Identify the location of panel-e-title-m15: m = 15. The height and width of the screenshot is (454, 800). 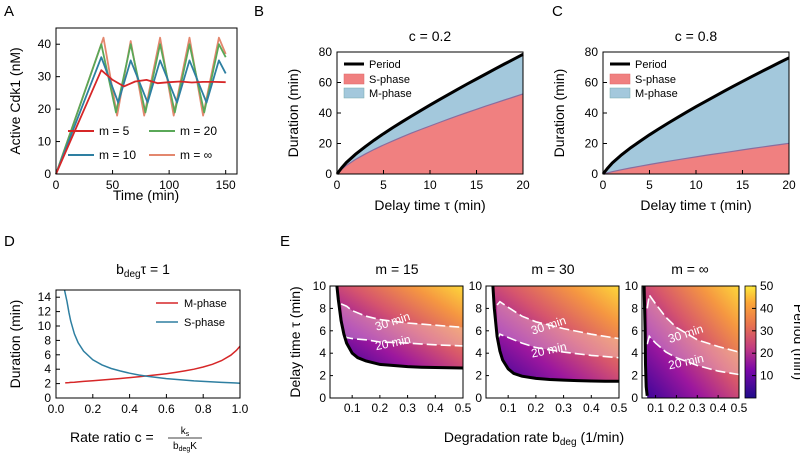
(396, 269).